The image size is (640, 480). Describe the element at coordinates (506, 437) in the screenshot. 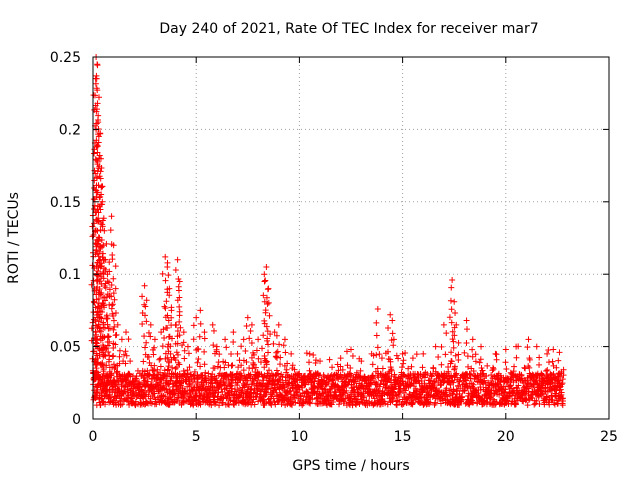

I see `x-tick-label: 20` at that location.